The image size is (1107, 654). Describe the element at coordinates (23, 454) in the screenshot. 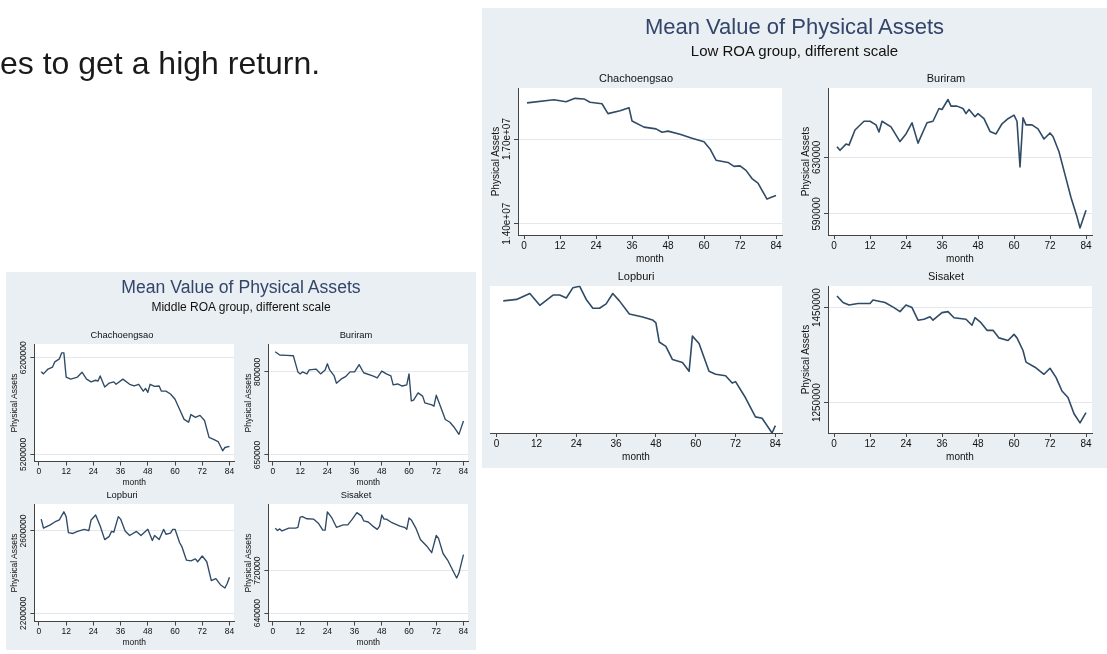

I see `y-tick-label: 5200000` at that location.